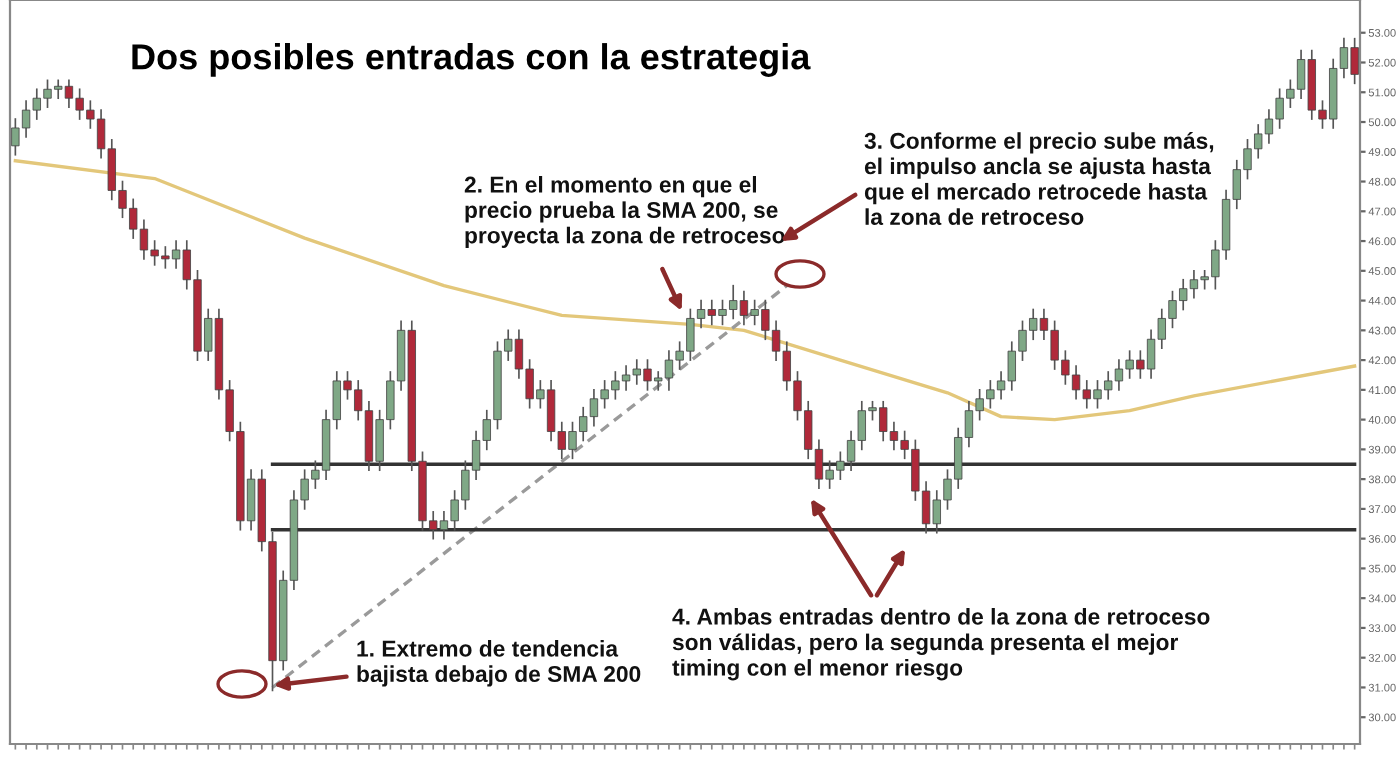 The height and width of the screenshot is (764, 1400). Describe the element at coordinates (941, 644) in the screenshot. I see `annotation: 4. Ambas entradas dentro de la zona de retroceso son válidas, pero la segunda presenta el mejor timing con el menor riesgo` at that location.